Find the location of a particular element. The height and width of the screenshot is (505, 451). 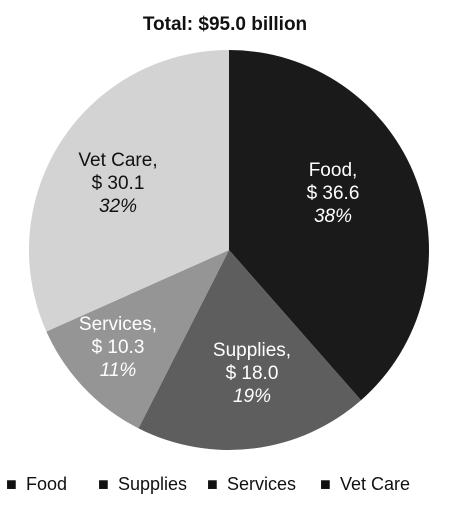

legend-label-supplies: Supplies is located at coordinates (152, 484).